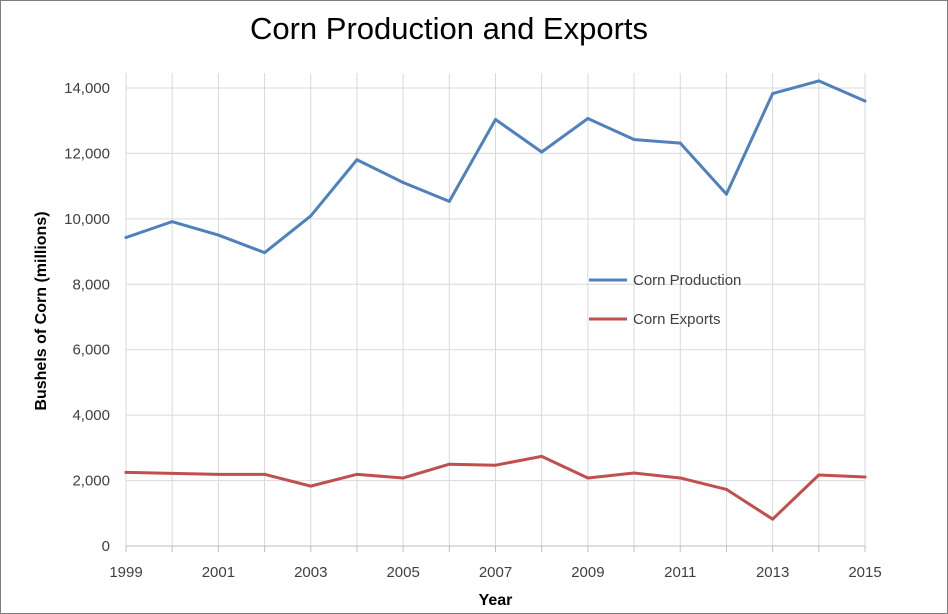 Image resolution: width=948 pixels, height=614 pixels. What do you see at coordinates (587, 572) in the screenshot?
I see `x-tick-label: 2009` at bounding box center [587, 572].